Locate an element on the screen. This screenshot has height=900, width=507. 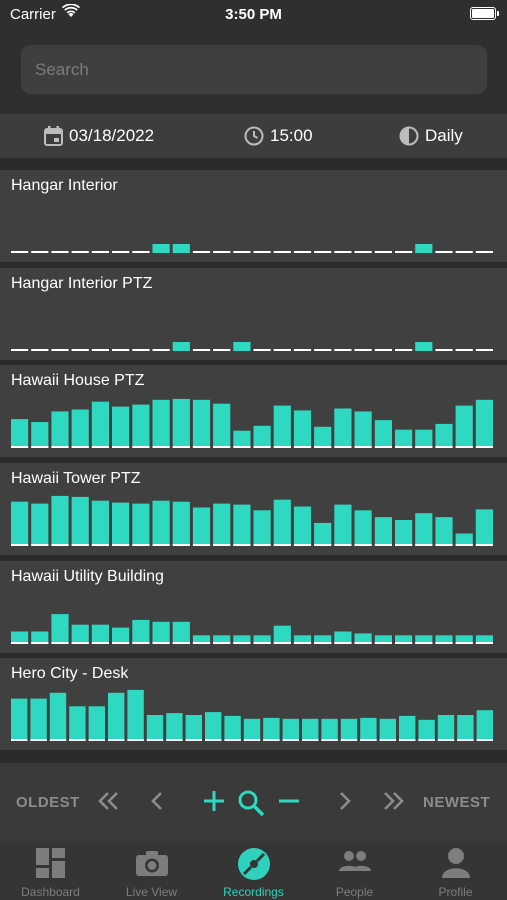
zoom-out-icon is located at coordinates (289, 801).